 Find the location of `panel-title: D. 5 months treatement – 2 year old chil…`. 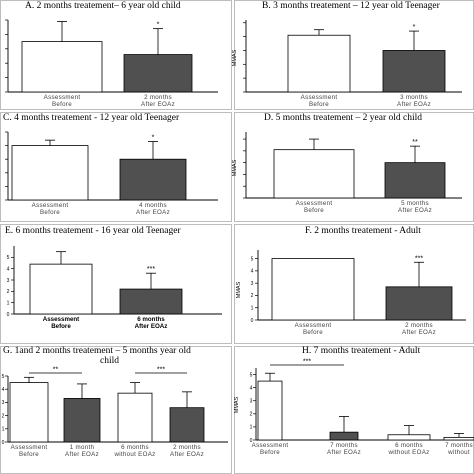

panel-title: D. 5 months treatement – 2 year old chil… is located at coordinates (343, 118).